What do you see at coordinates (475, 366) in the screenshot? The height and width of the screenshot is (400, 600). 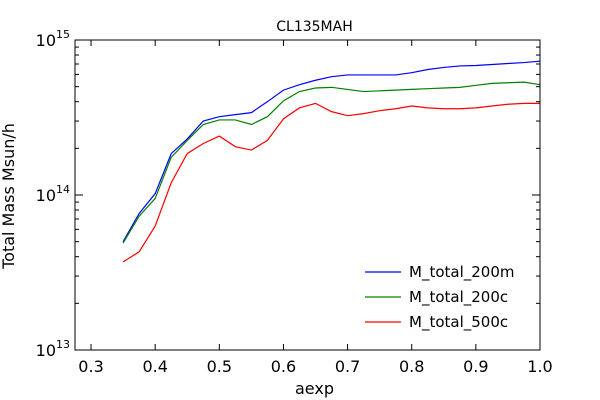 I see `x-tick-label: 0.9` at bounding box center [475, 366].